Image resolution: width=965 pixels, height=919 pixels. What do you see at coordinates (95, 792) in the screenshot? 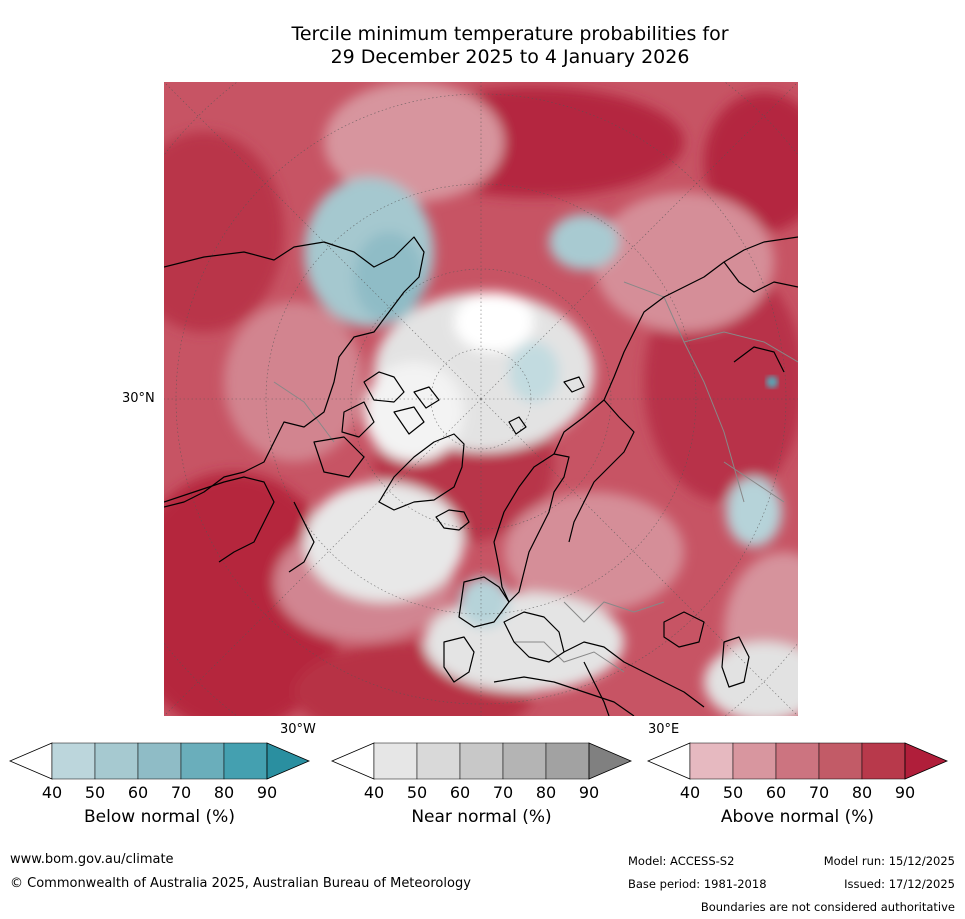
I see `below-colorbar-tick-label: 50` at bounding box center [95, 792].